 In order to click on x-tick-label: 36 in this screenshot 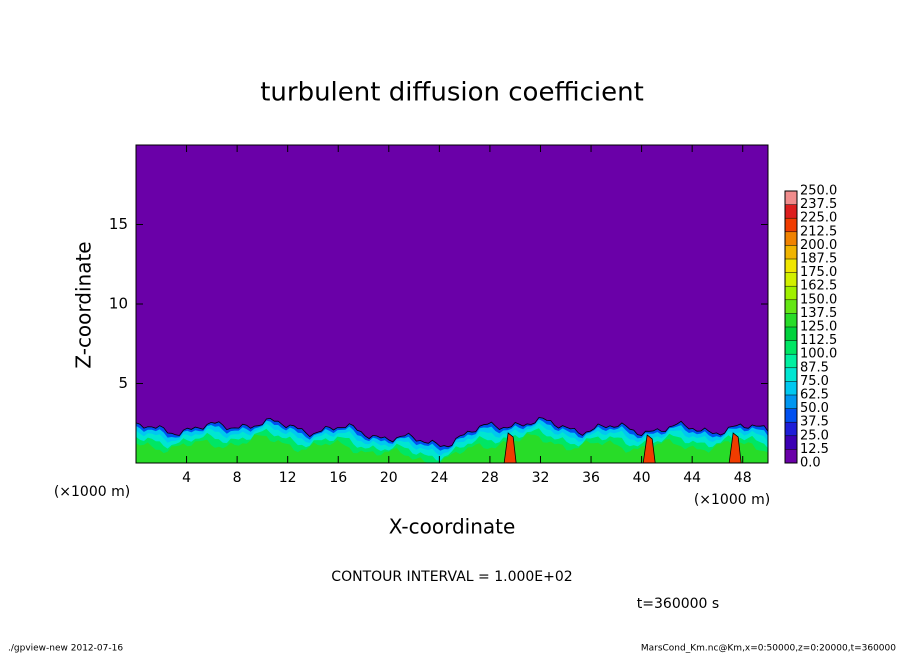, I will do `click(591, 478)`.